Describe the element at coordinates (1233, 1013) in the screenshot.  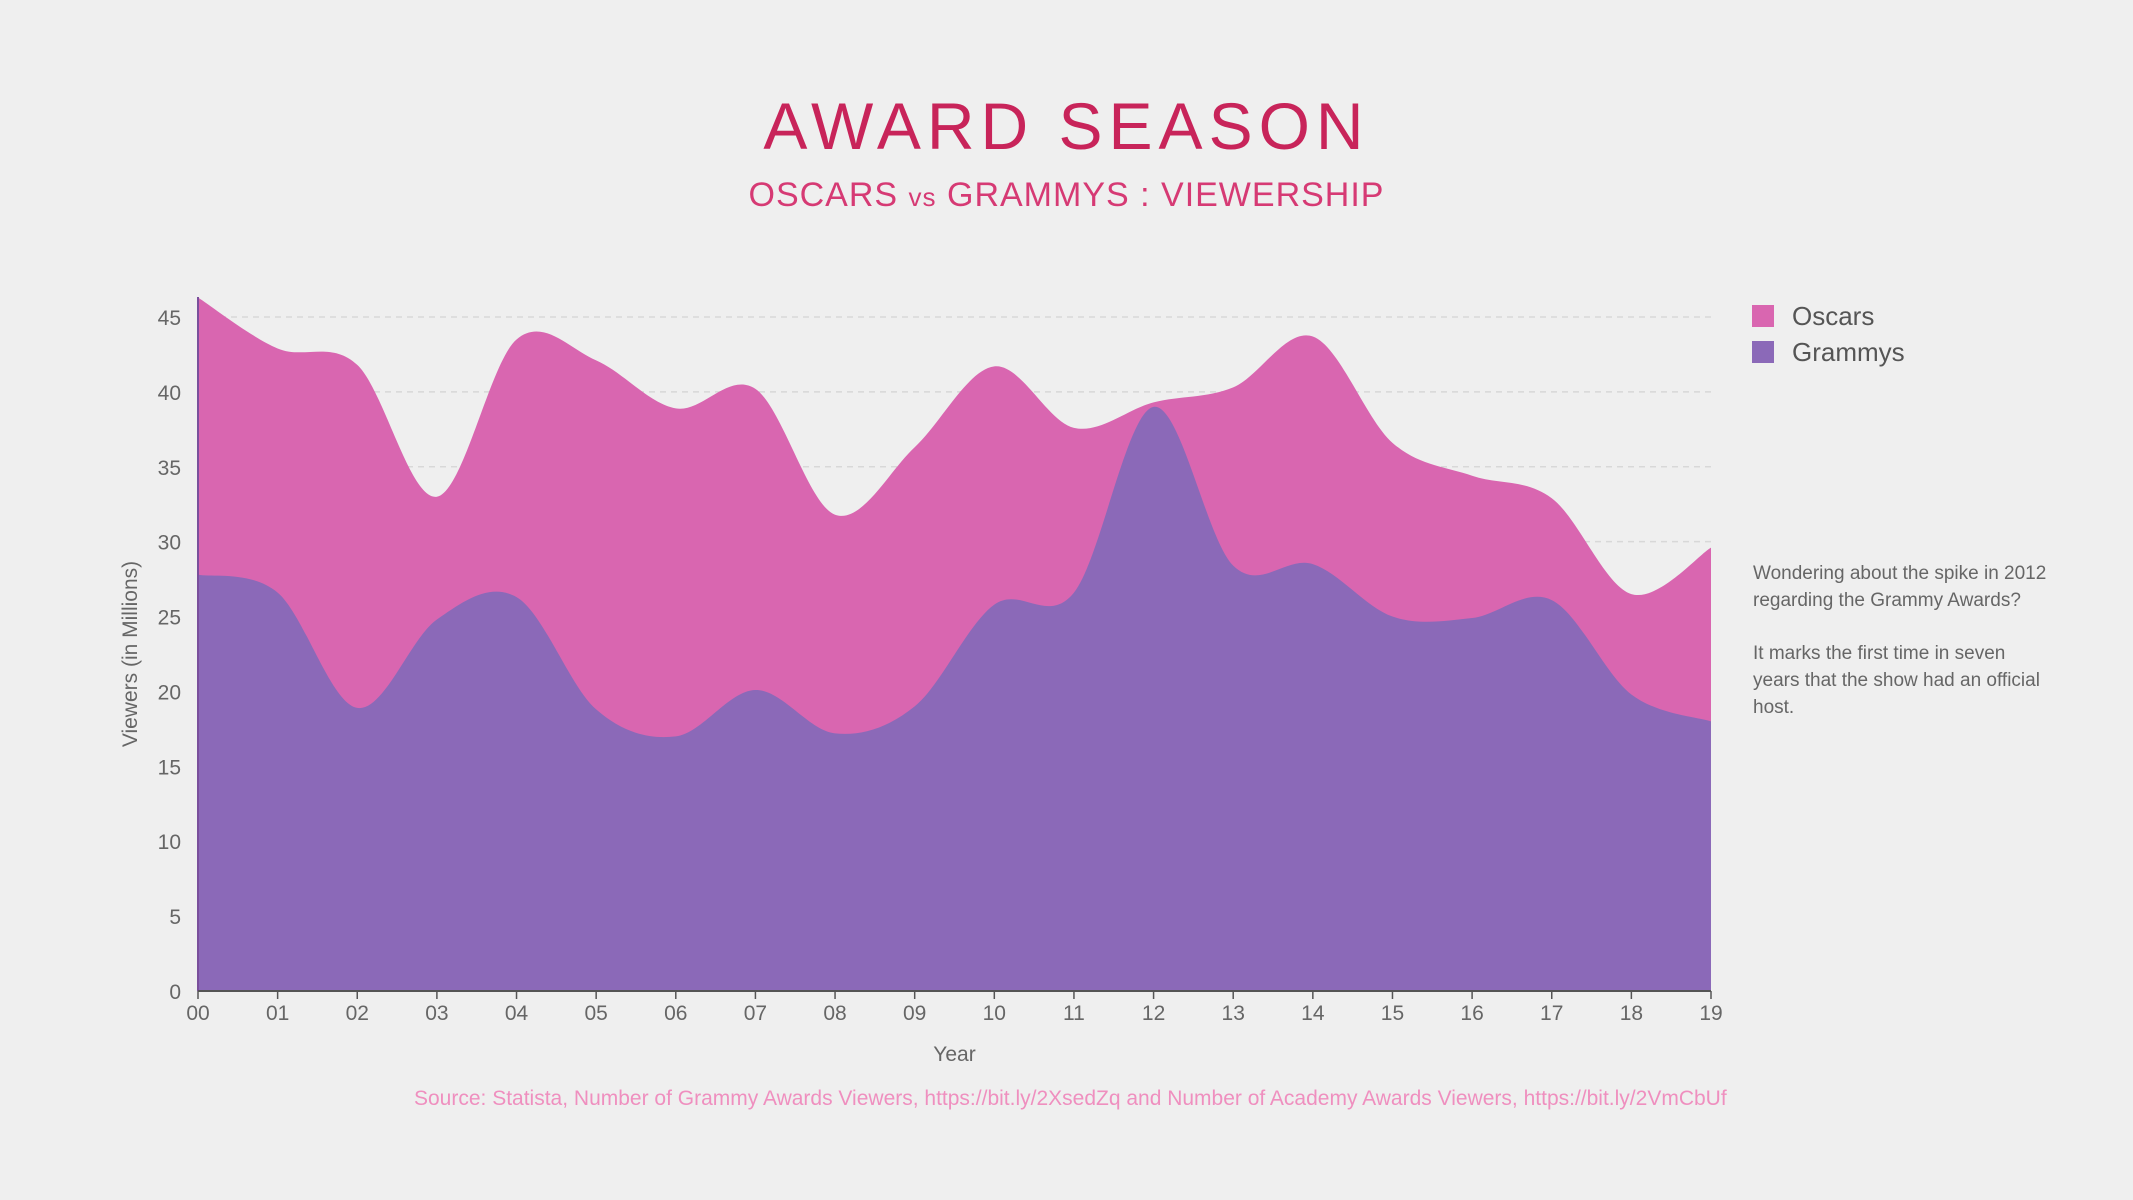
I see `x-tick-label: 13` at that location.